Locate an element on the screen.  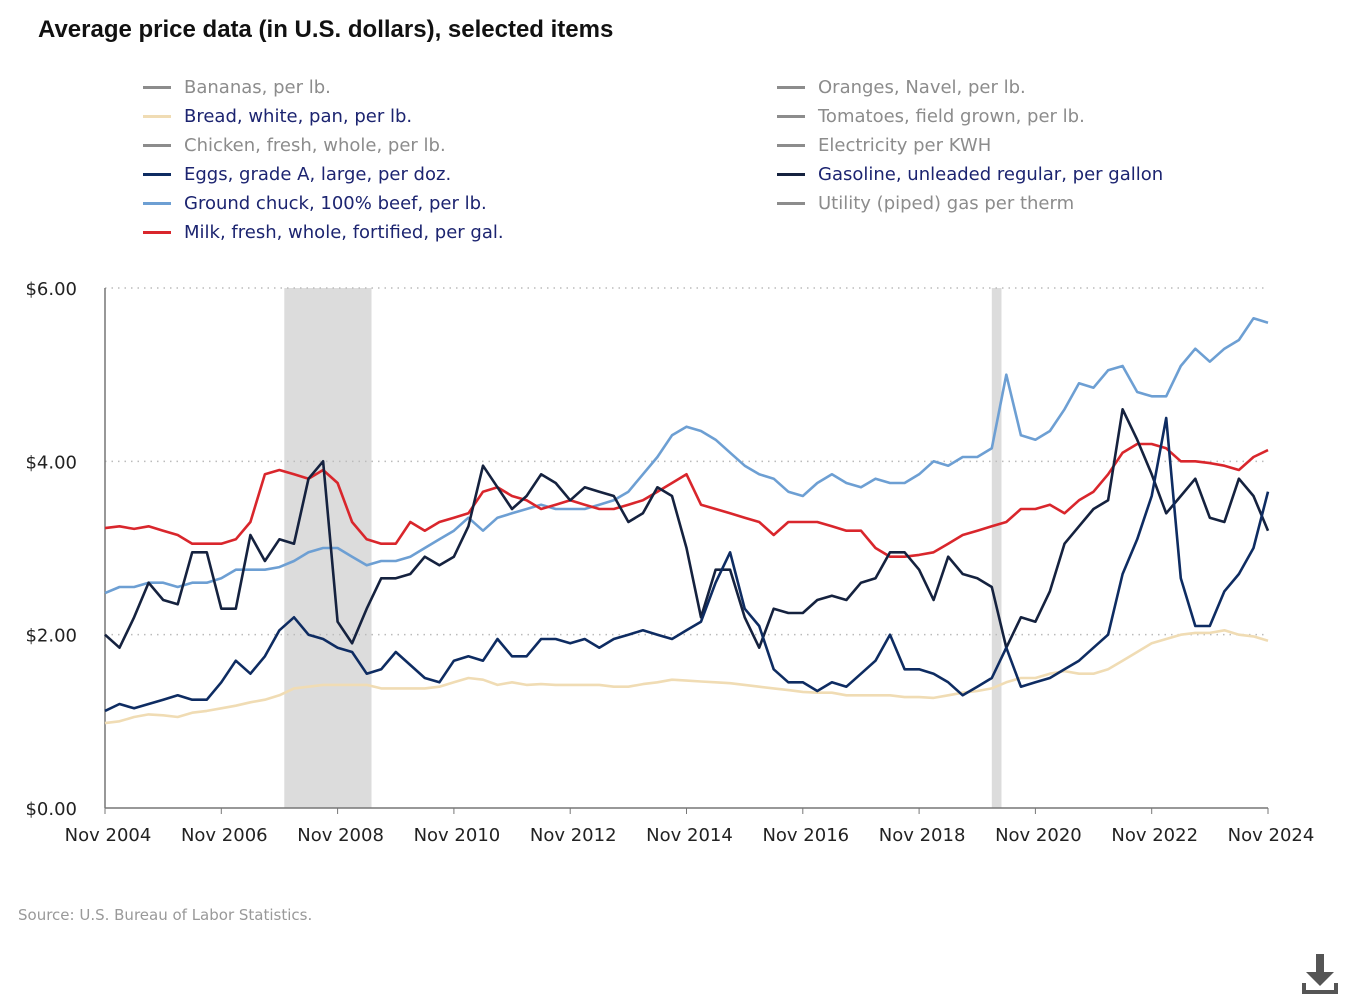
series-line-bread is located at coordinates (686, 676).